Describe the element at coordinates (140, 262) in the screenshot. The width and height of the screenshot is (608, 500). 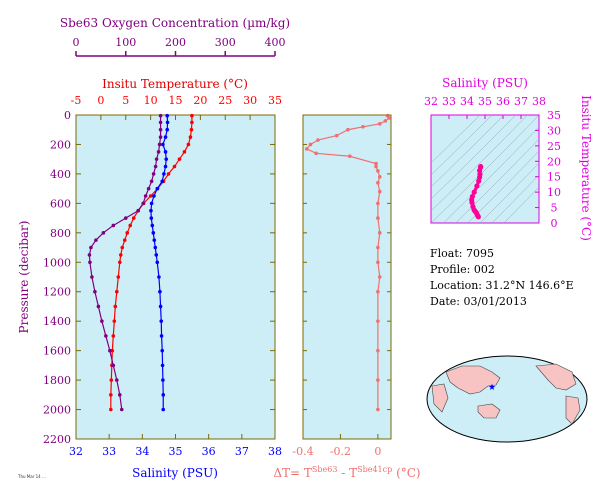
I see `profile-marks` at that location.